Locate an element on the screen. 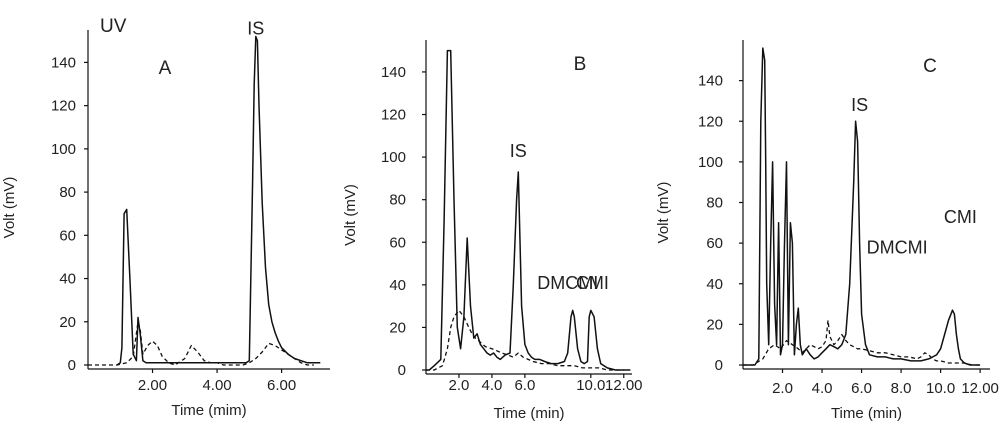  x-axis-label: Time (mim) is located at coordinates (208, 410).